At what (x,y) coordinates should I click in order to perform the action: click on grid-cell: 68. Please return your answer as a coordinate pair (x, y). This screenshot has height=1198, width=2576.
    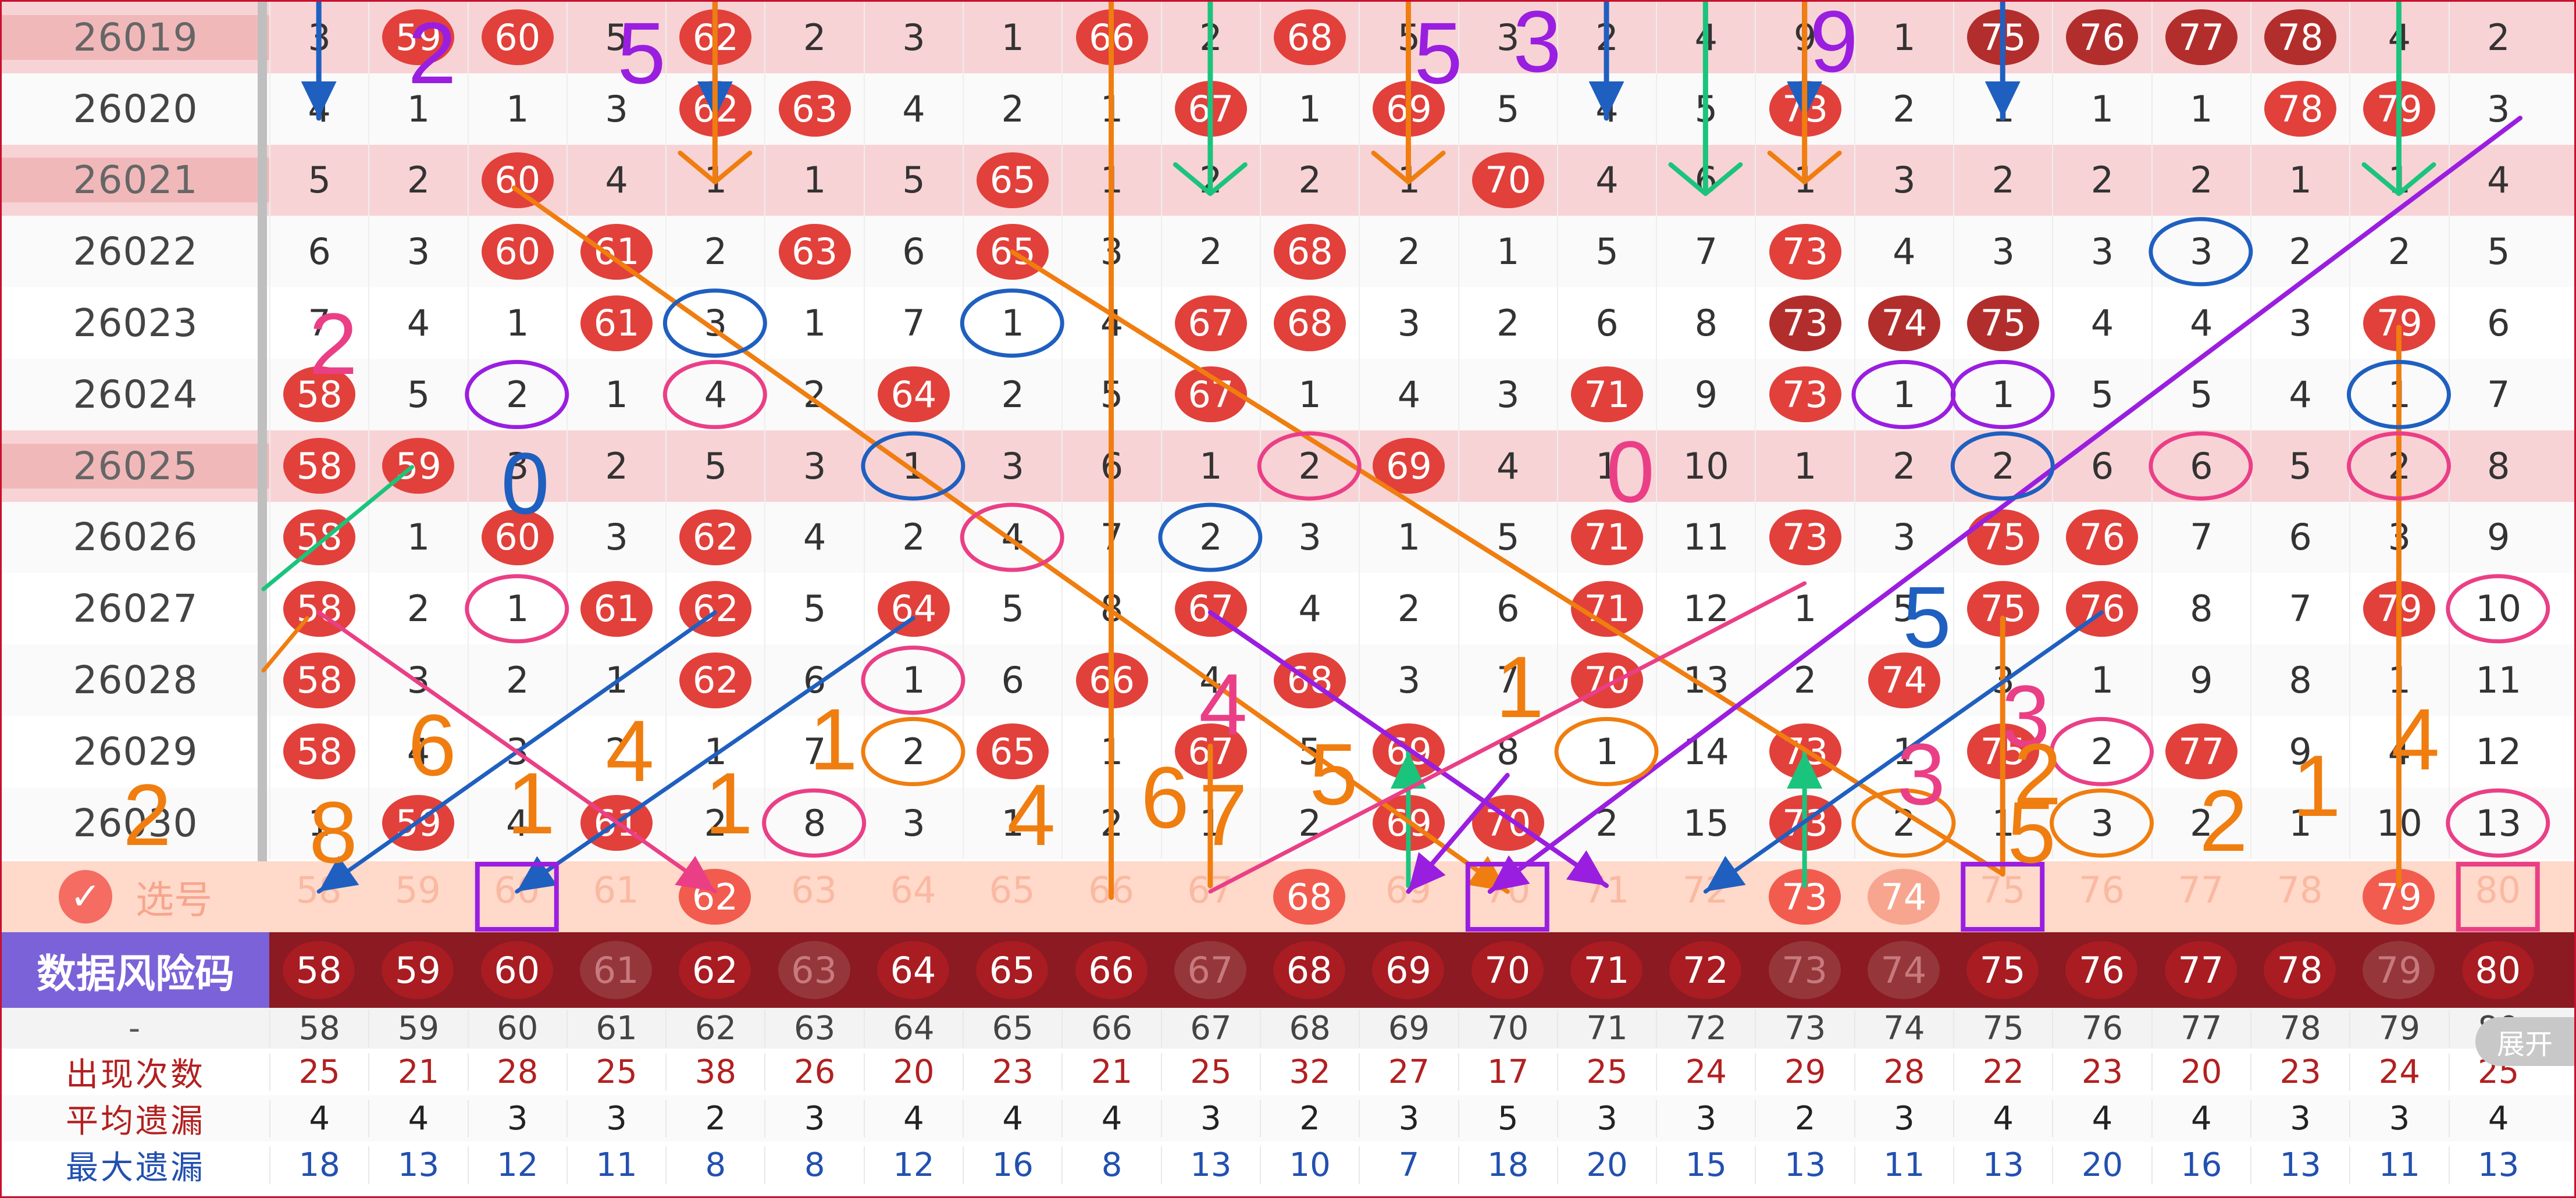
    Looking at the image, I should click on (1309, 323).